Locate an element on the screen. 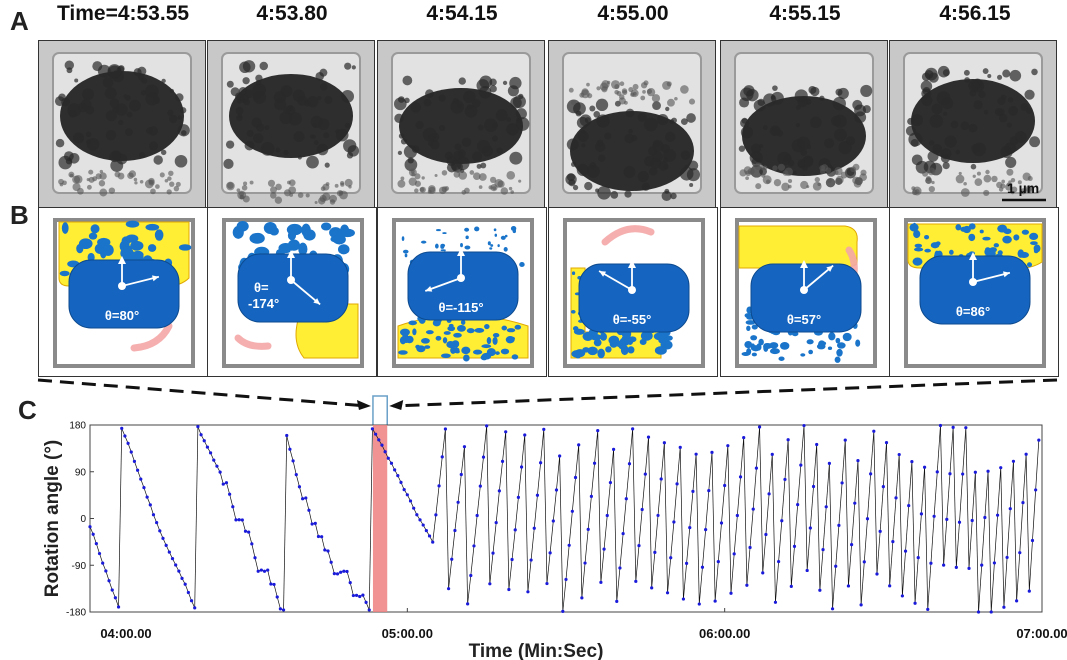 The width and height of the screenshot is (1067, 660). theta-label: θ=-115° is located at coordinates (460, 307).